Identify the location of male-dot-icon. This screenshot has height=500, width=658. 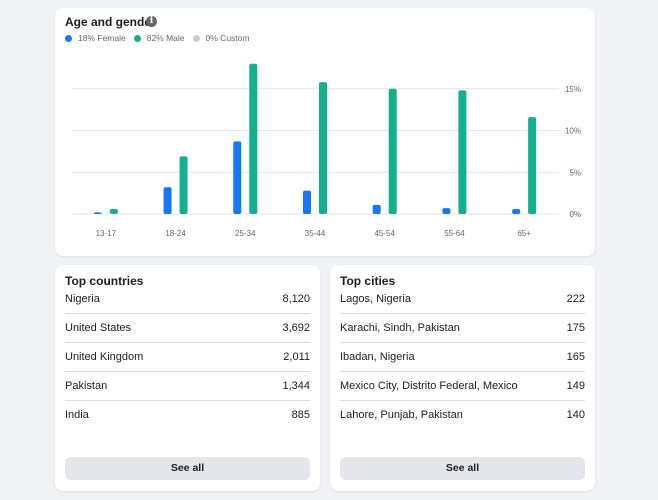
(137, 38).